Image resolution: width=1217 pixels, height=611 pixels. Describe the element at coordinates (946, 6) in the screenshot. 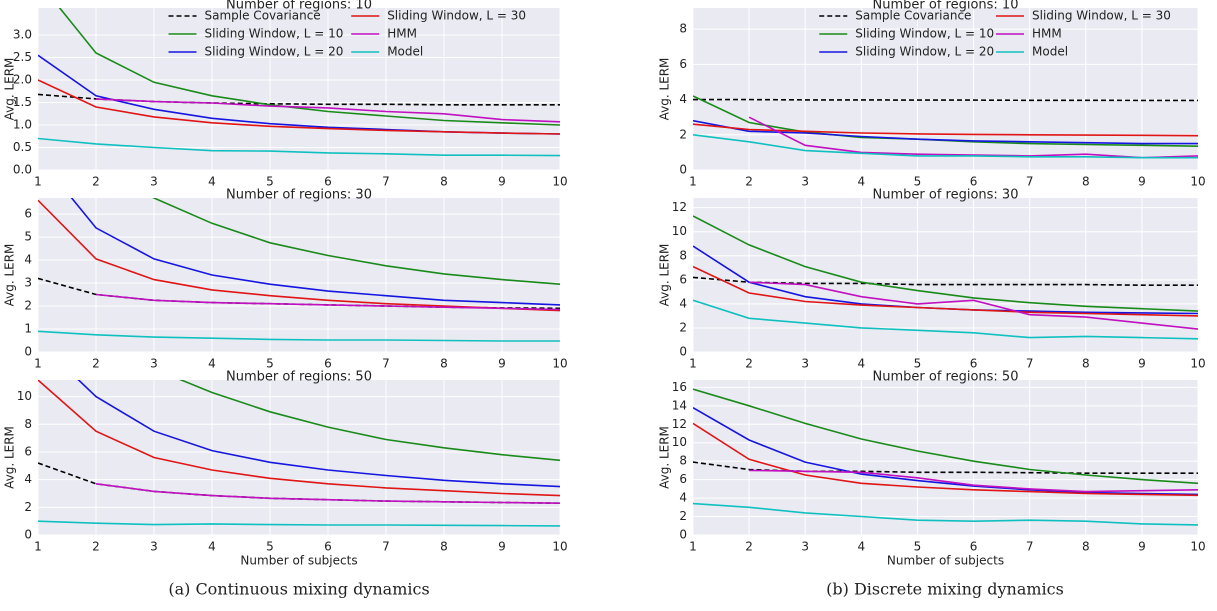

I see `chart-title: Number of regions: 10` at that location.